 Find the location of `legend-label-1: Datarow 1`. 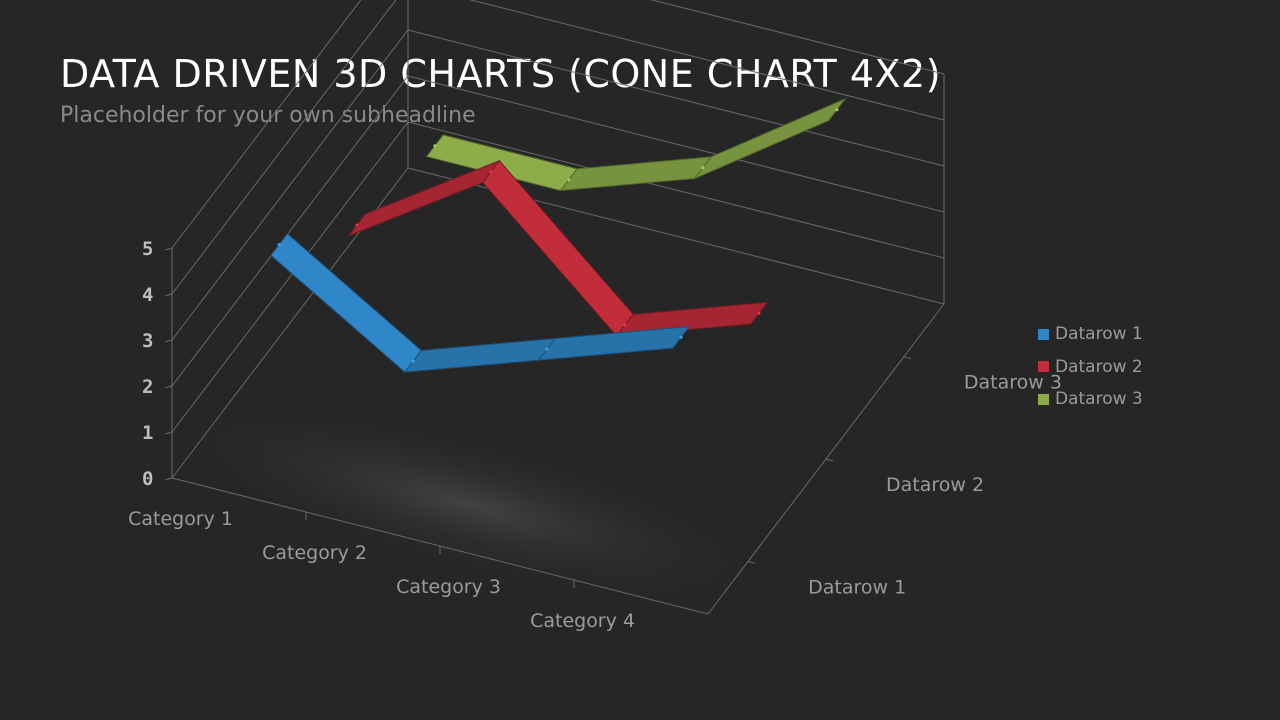

legend-label-1: Datarow 1 is located at coordinates (1099, 334).